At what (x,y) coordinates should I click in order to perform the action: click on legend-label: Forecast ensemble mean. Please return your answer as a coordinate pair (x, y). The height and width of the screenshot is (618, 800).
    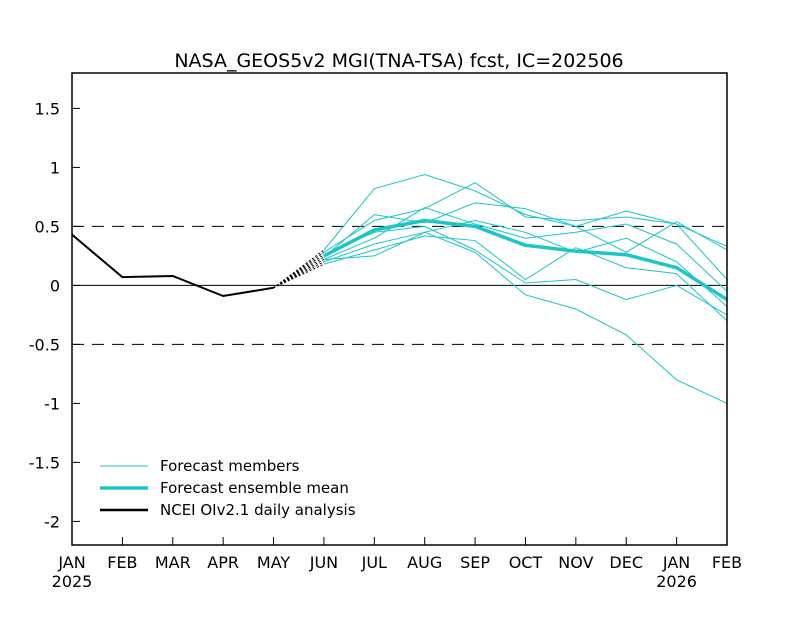
    Looking at the image, I should click on (254, 488).